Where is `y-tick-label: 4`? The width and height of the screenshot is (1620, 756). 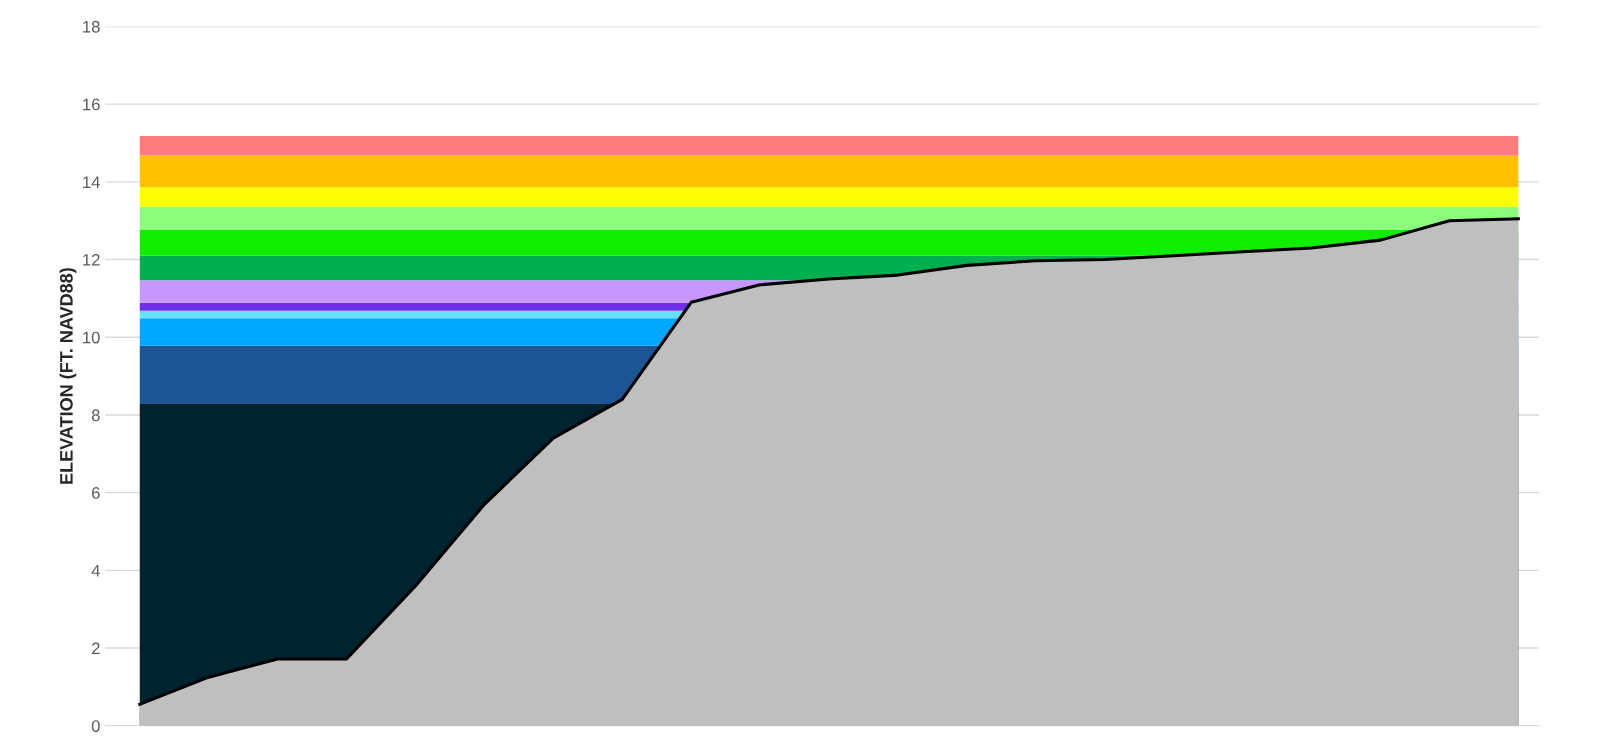
y-tick-label: 4 is located at coordinates (95, 570).